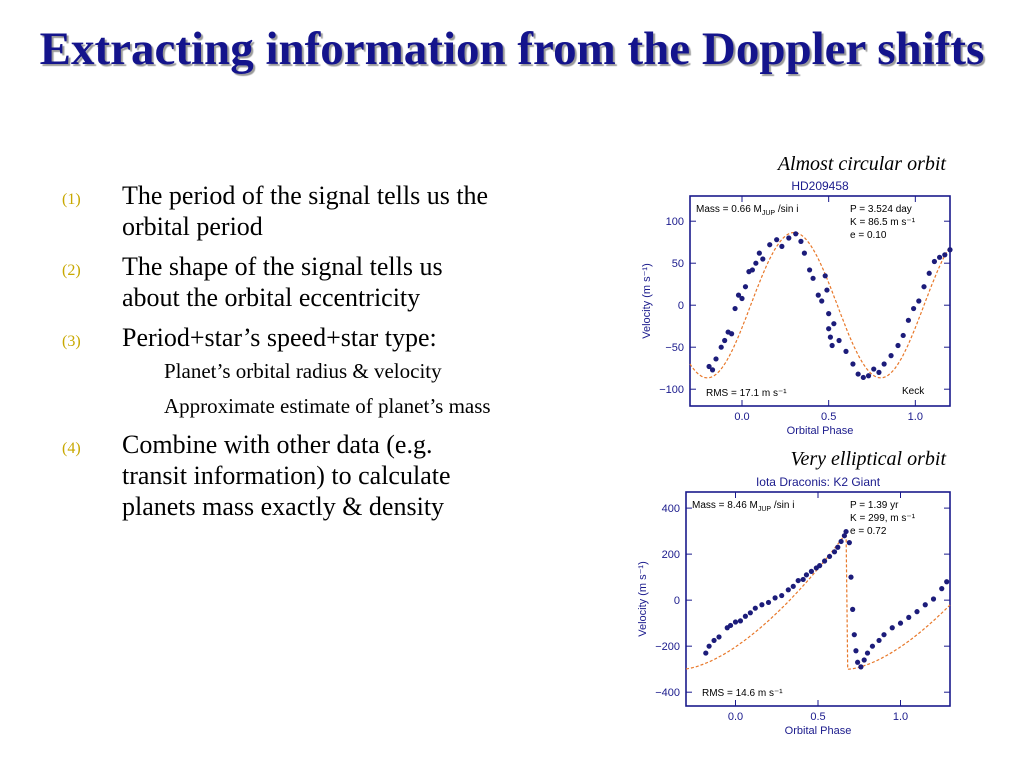 Image resolution: width=1024 pixels, height=768 pixels. What do you see at coordinates (303, 371) in the screenshot?
I see `sub-bullet-item: Planet’s orbital radius & velocity` at bounding box center [303, 371].